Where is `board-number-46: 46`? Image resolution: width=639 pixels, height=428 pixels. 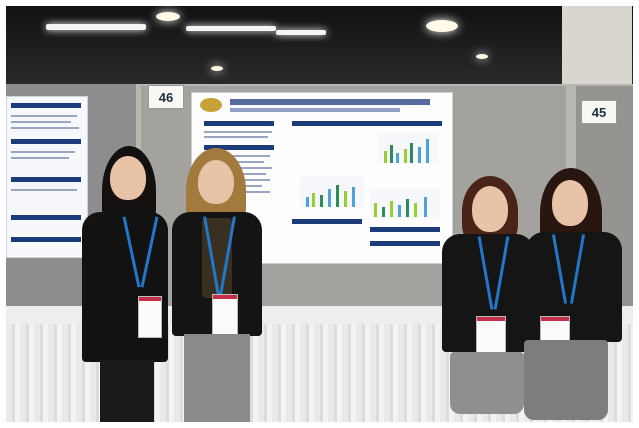 board-number-46: 46 is located at coordinates (166, 97).